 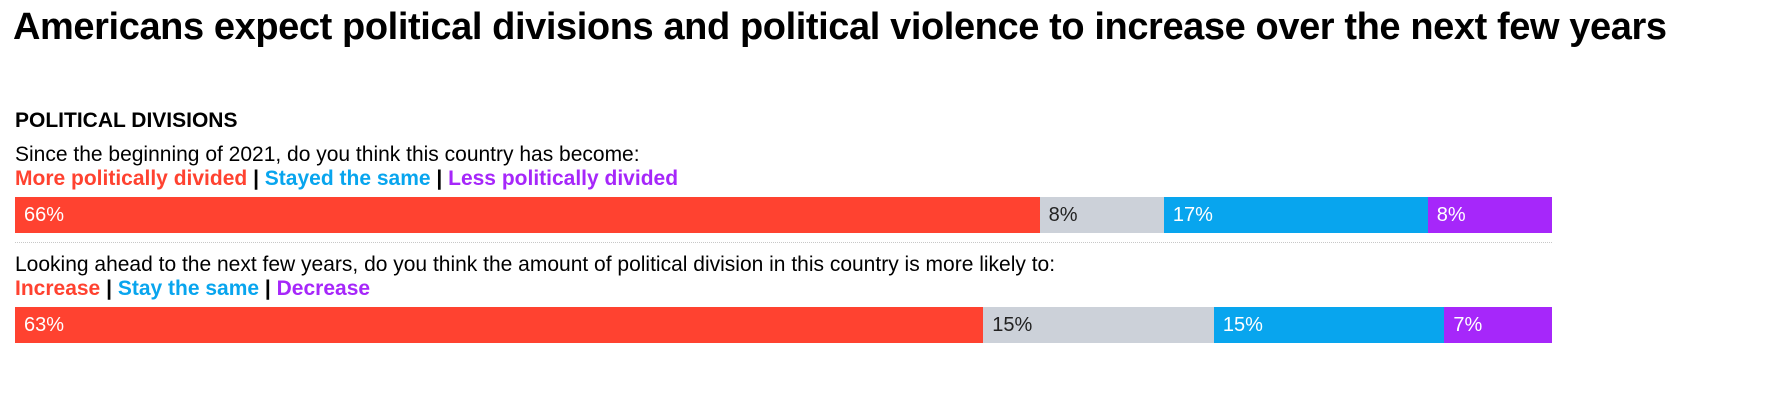 I want to click on legend-2: Increase | Stay the same | Decrease, so click(x=192, y=289).